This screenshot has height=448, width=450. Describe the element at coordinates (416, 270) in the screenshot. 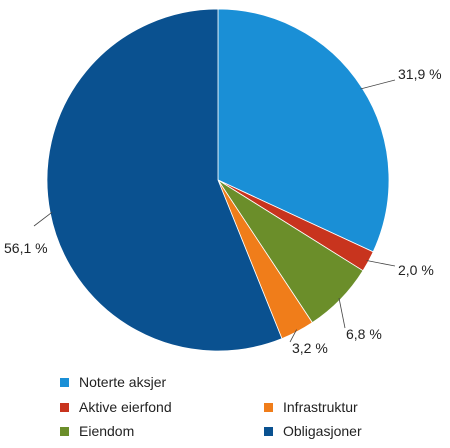

I see `data-label: 2,0 %` at that location.